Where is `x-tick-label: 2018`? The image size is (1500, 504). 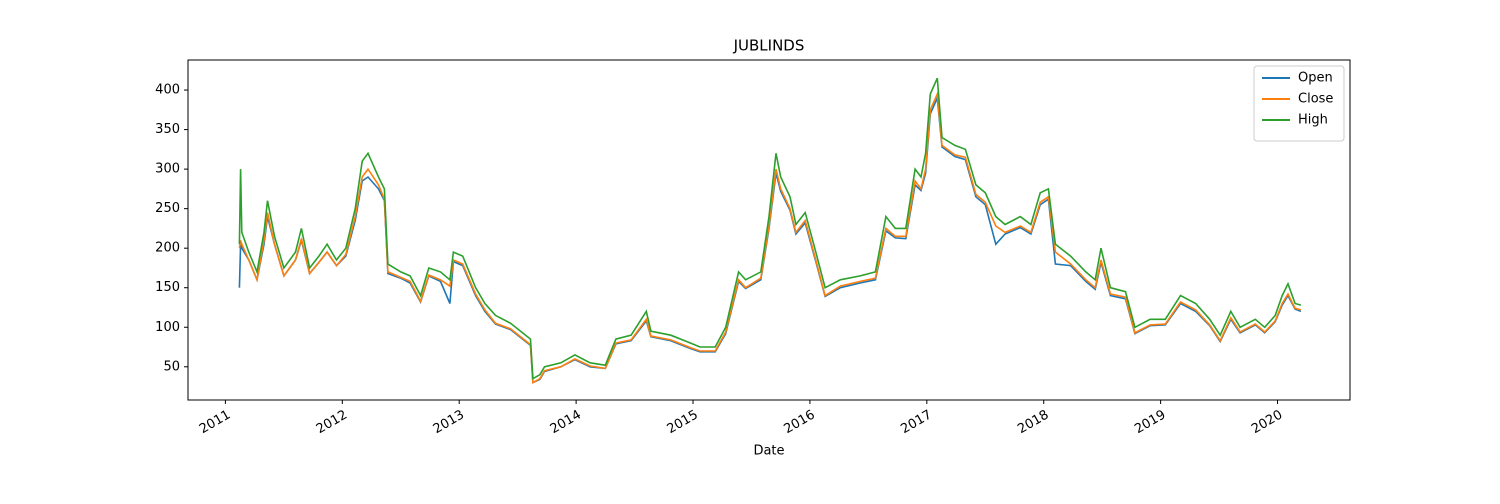 x-tick-label: 2018 is located at coordinates (1033, 423).